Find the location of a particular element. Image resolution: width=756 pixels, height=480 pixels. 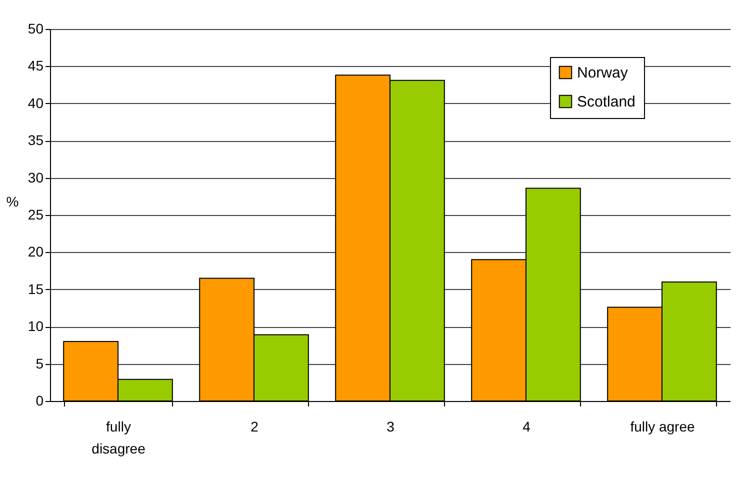

y-tick-label: 50 is located at coordinates (36, 28).